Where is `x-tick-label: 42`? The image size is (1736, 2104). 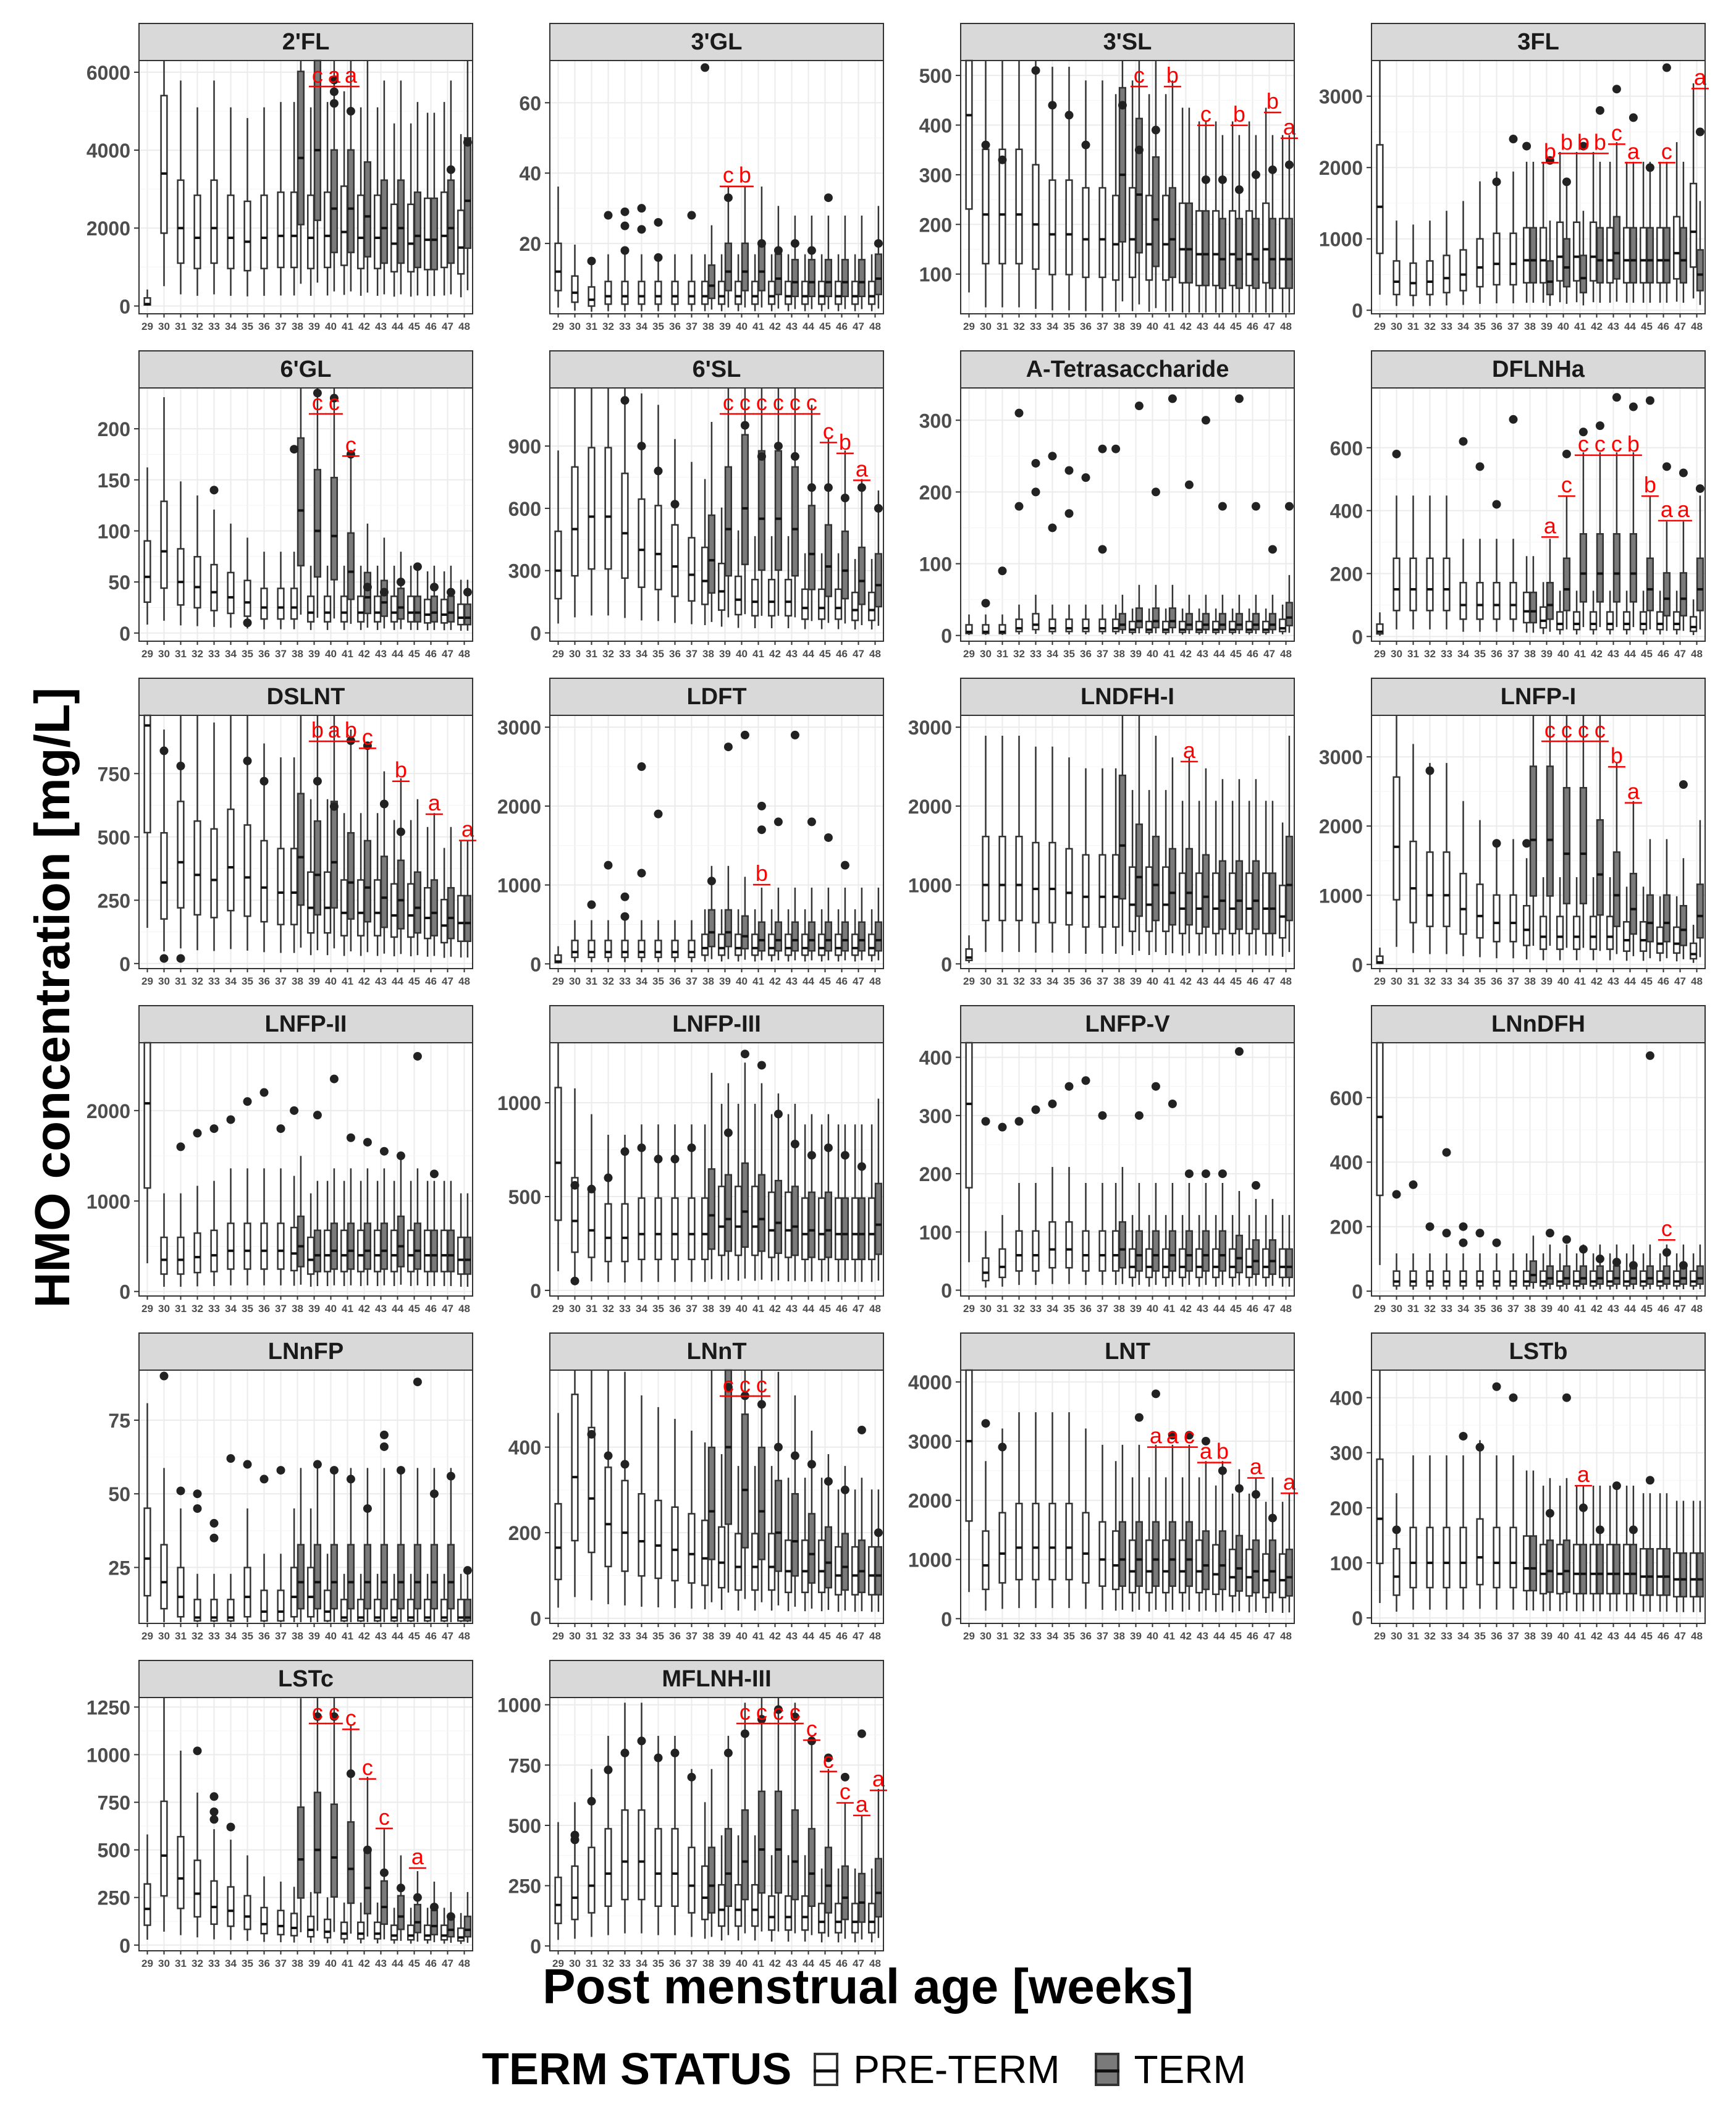 x-tick-label: 42 is located at coordinates (775, 654).